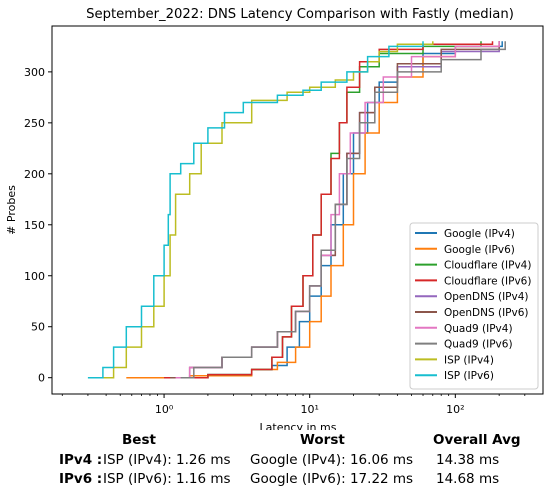  What do you see at coordinates (487, 266) in the screenshot?
I see `legend-label-cloudflare-ipv4: Cloudflare (IPv4)` at bounding box center [487, 266].